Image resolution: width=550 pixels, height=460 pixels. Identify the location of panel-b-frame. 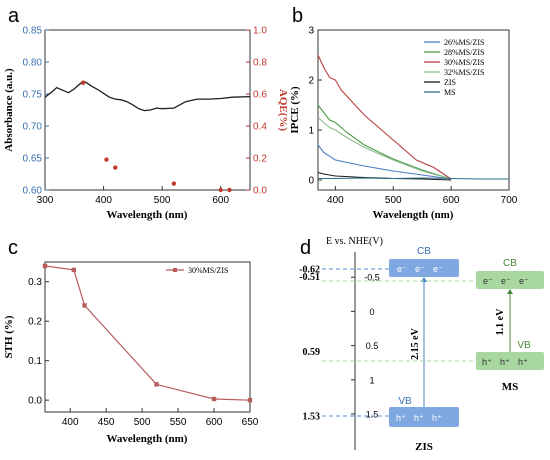
(413, 110).